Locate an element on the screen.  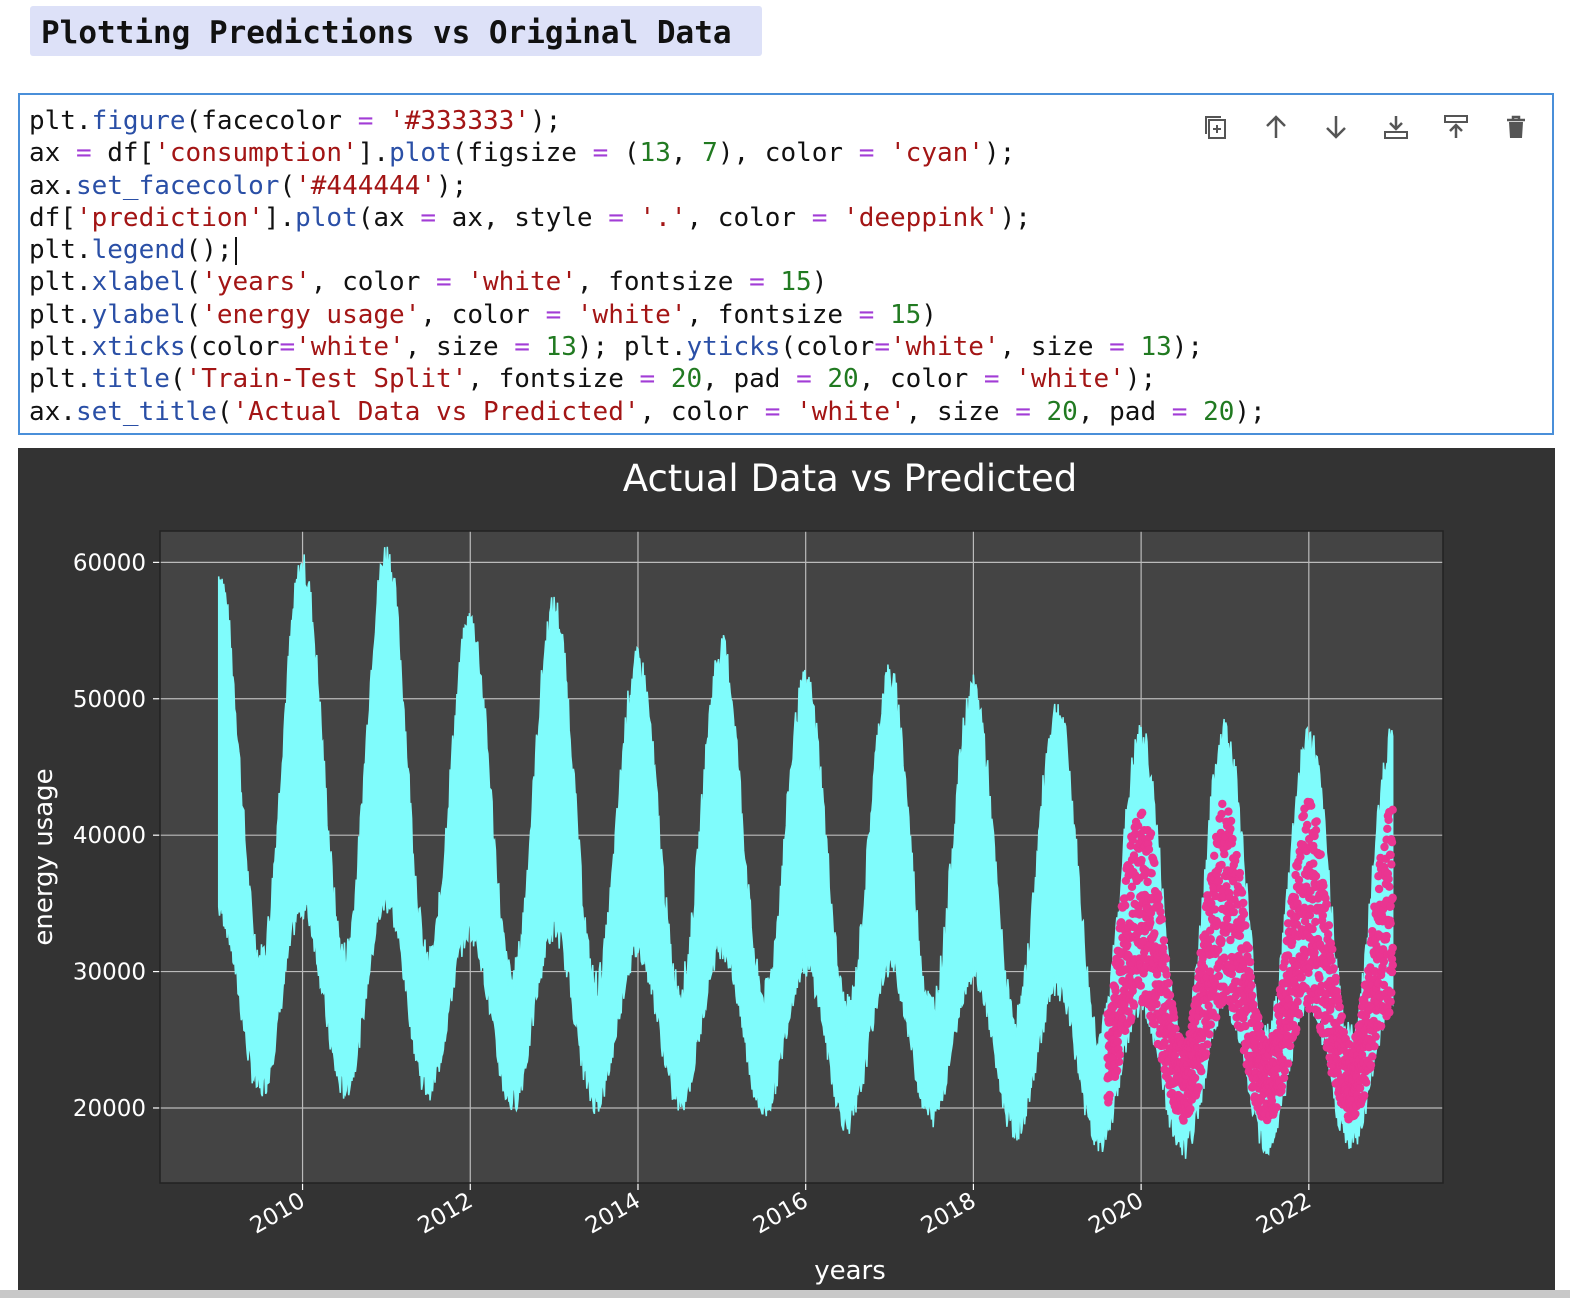
horizontal-scrollbar is located at coordinates (785, 1294).